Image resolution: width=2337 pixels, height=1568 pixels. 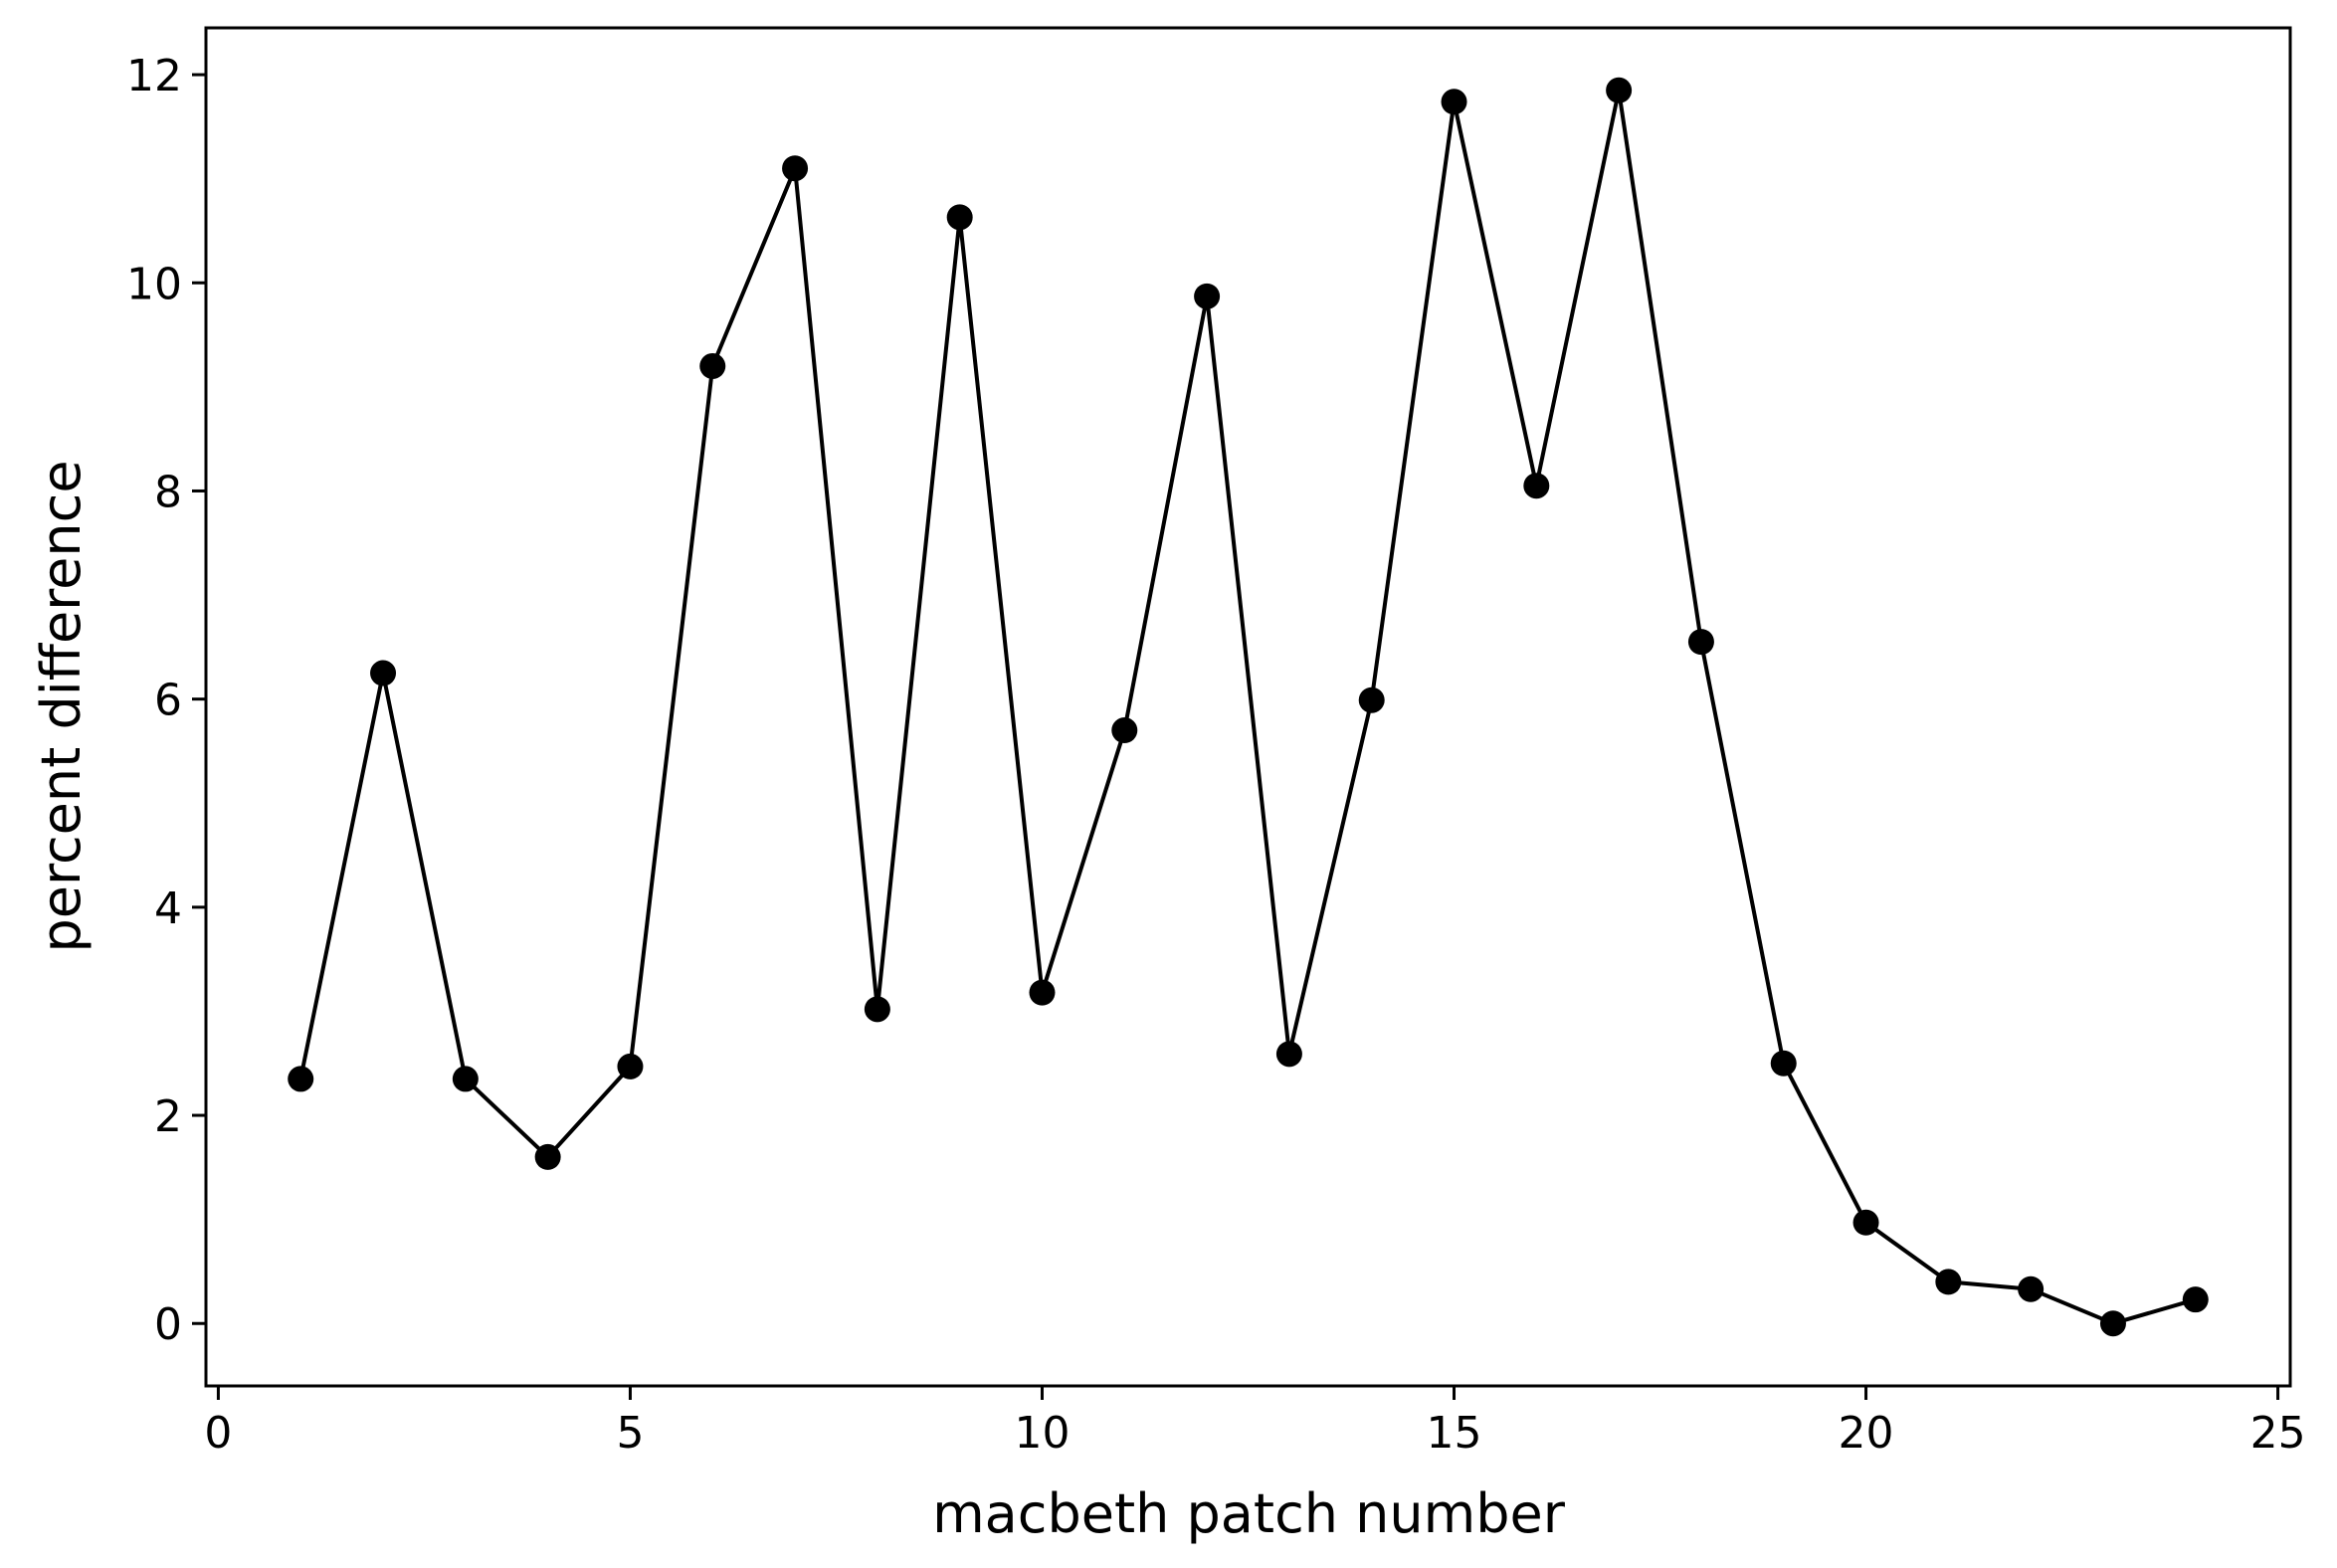 I want to click on y-tick-label: 6, so click(x=168, y=701).